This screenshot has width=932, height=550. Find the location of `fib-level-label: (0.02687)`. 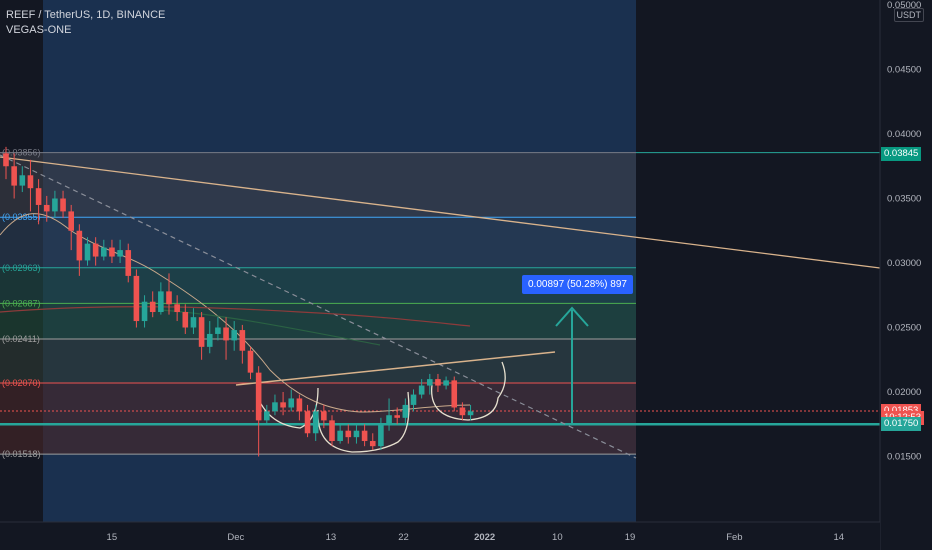

fib-level-label: (0.02687) is located at coordinates (21, 303).